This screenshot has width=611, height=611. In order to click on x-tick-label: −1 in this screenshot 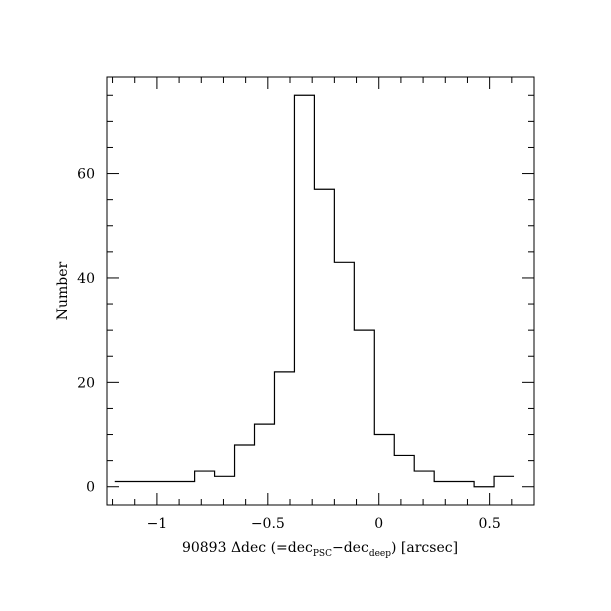, I will do `click(157, 524)`.